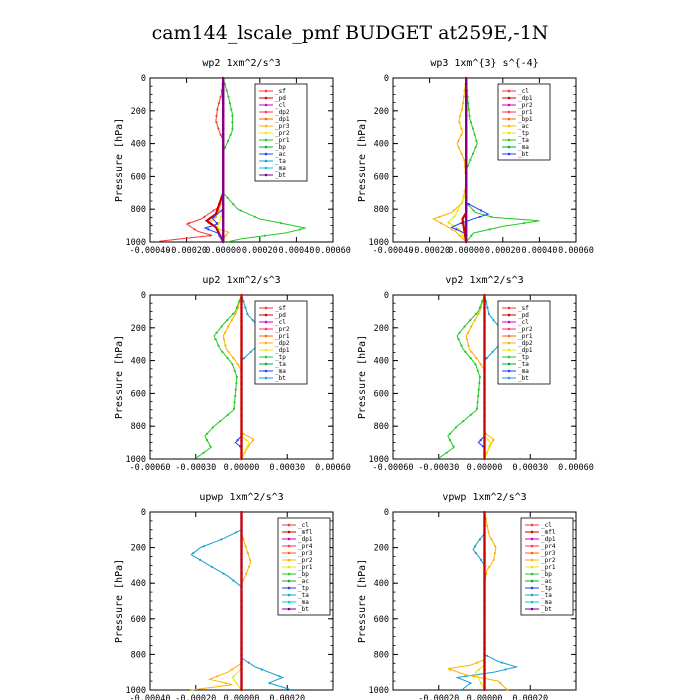  What do you see at coordinates (195, 697) in the screenshot?
I see `x-tick-label: -0.00020` at bounding box center [195, 697].